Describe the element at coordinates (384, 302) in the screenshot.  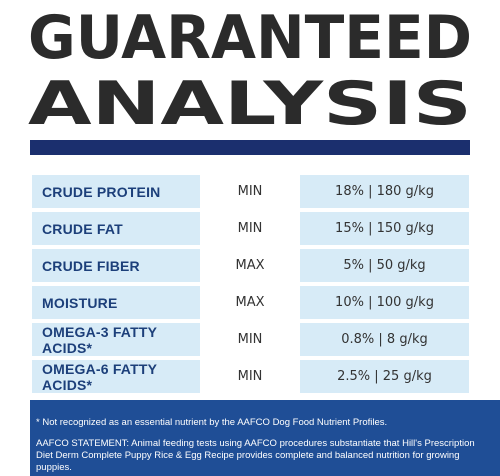
I see `cell-val: 10% | 100 g/kg` at that location.